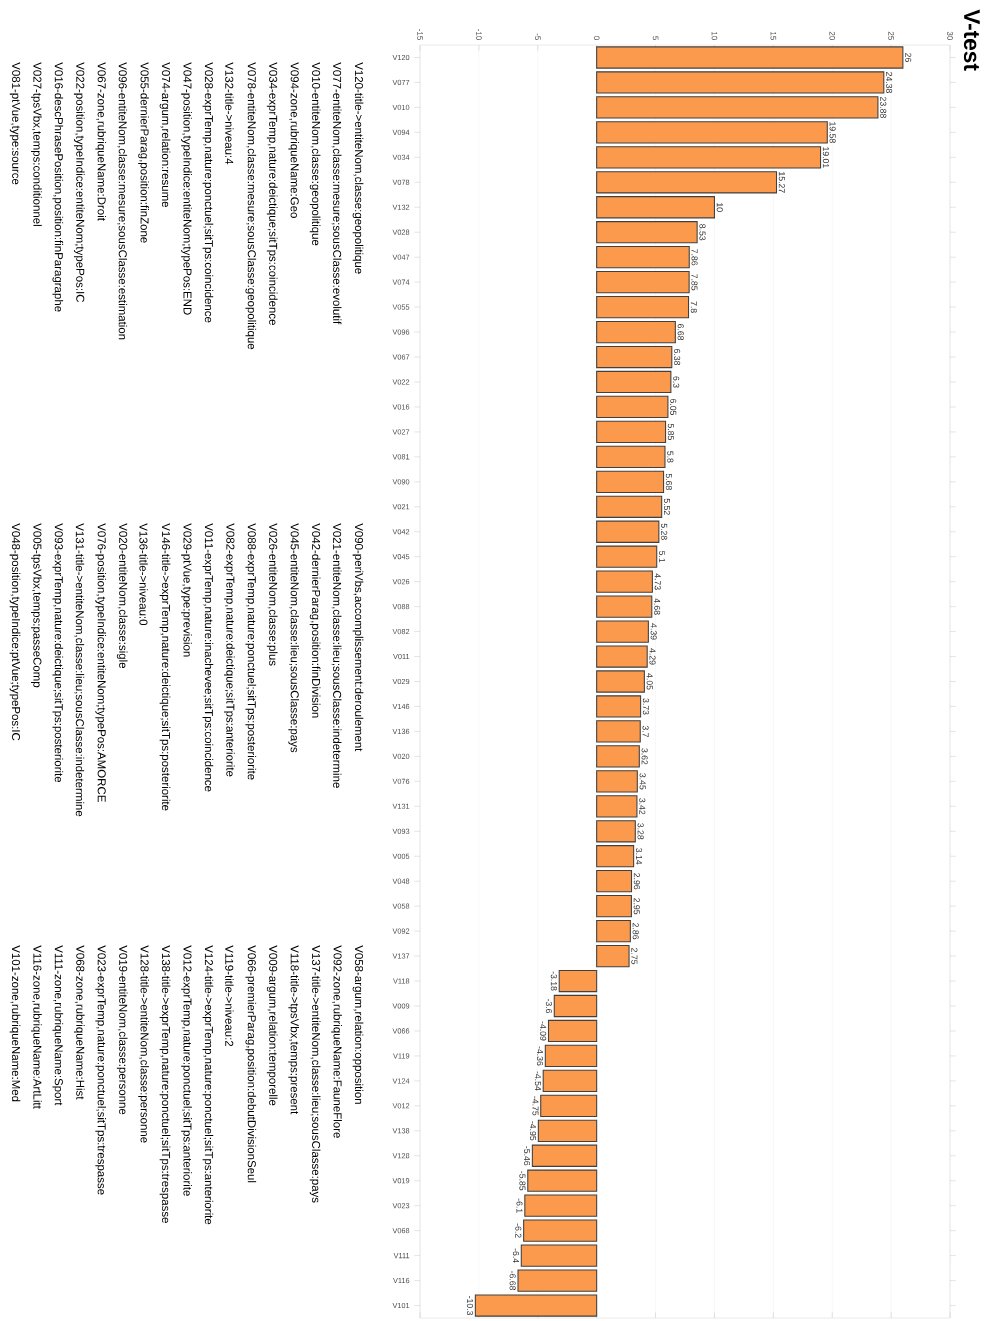 The image size is (984, 1321). Describe the element at coordinates (639, 856) in the screenshot. I see `data-label: 3.14` at that location.